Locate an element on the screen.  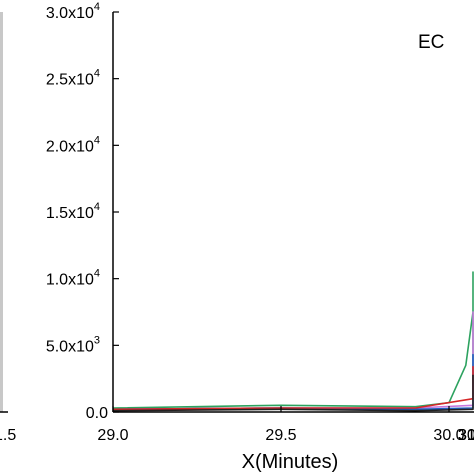
x-tick-label-3: 30.5 is located at coordinates (466, 435).